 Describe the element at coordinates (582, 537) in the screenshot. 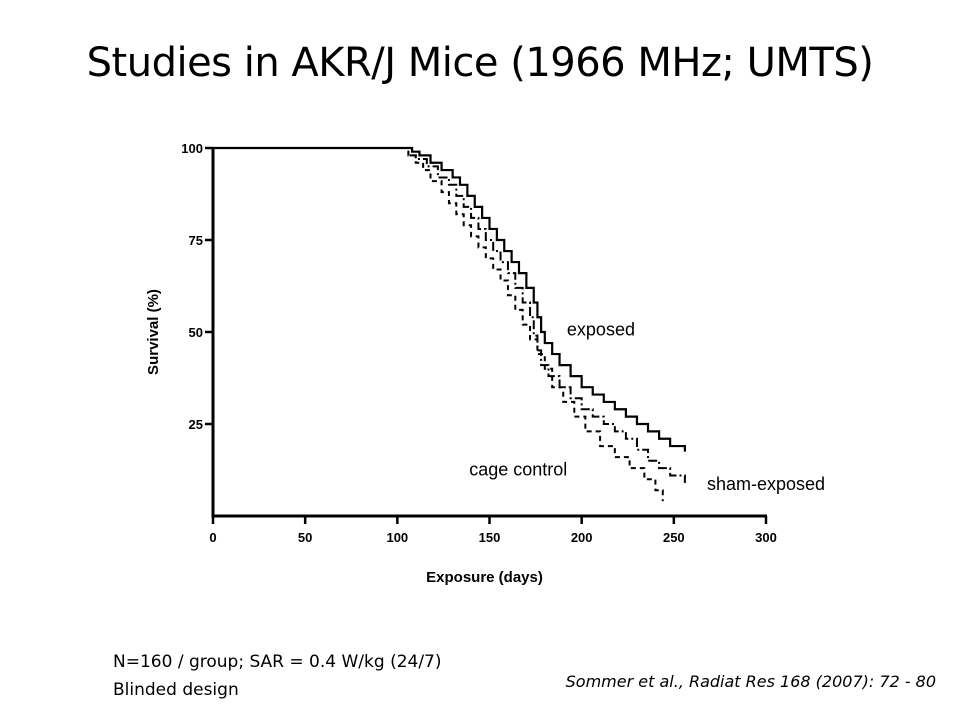

I see `x-tick-label: 200` at that location.